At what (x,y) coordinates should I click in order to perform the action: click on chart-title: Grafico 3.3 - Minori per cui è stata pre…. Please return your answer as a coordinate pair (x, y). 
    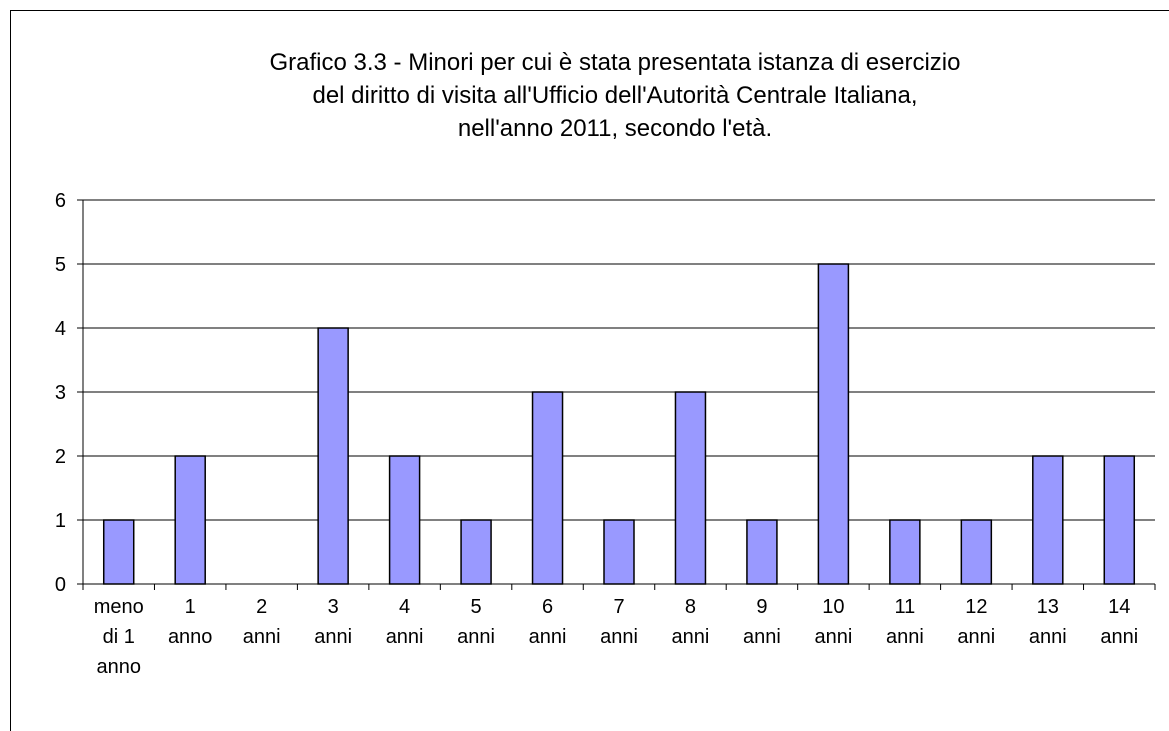
    Looking at the image, I should click on (615, 95).